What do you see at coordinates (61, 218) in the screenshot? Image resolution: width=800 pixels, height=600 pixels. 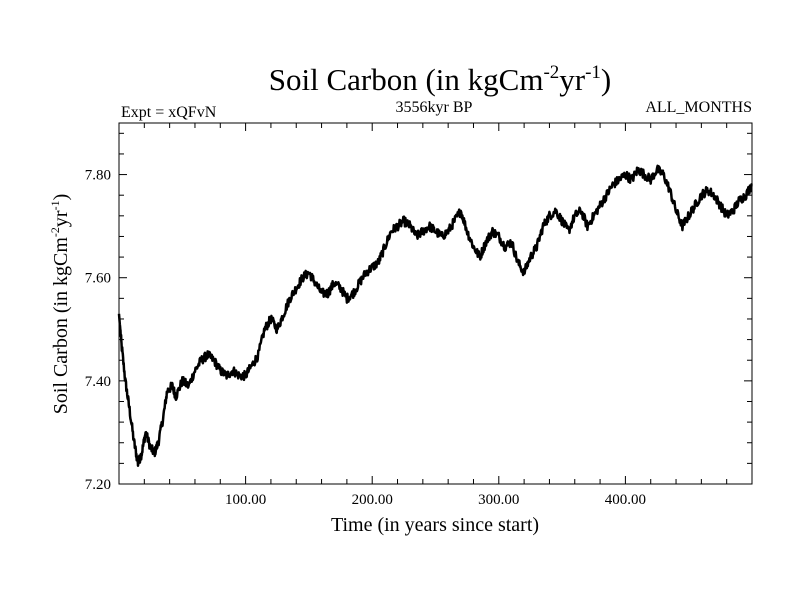 I see `y-axis-label-mid: yr` at bounding box center [61, 218].